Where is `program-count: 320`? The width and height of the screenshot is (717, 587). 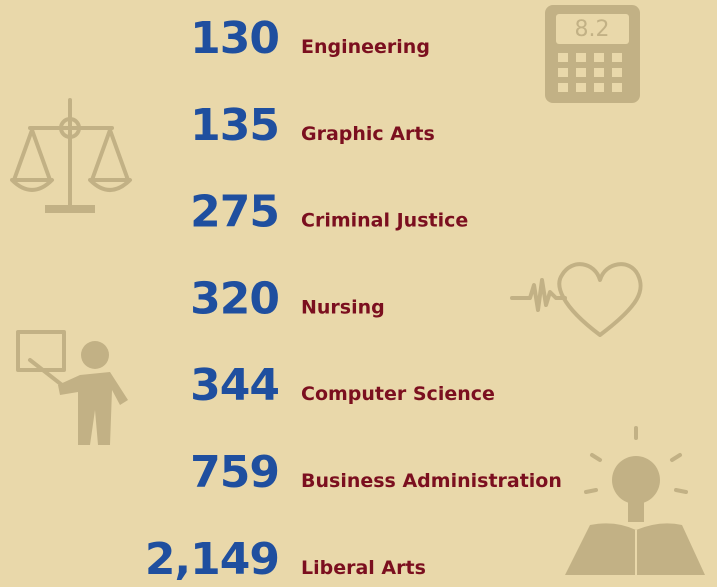
program-count: 320 is located at coordinates (234, 298).